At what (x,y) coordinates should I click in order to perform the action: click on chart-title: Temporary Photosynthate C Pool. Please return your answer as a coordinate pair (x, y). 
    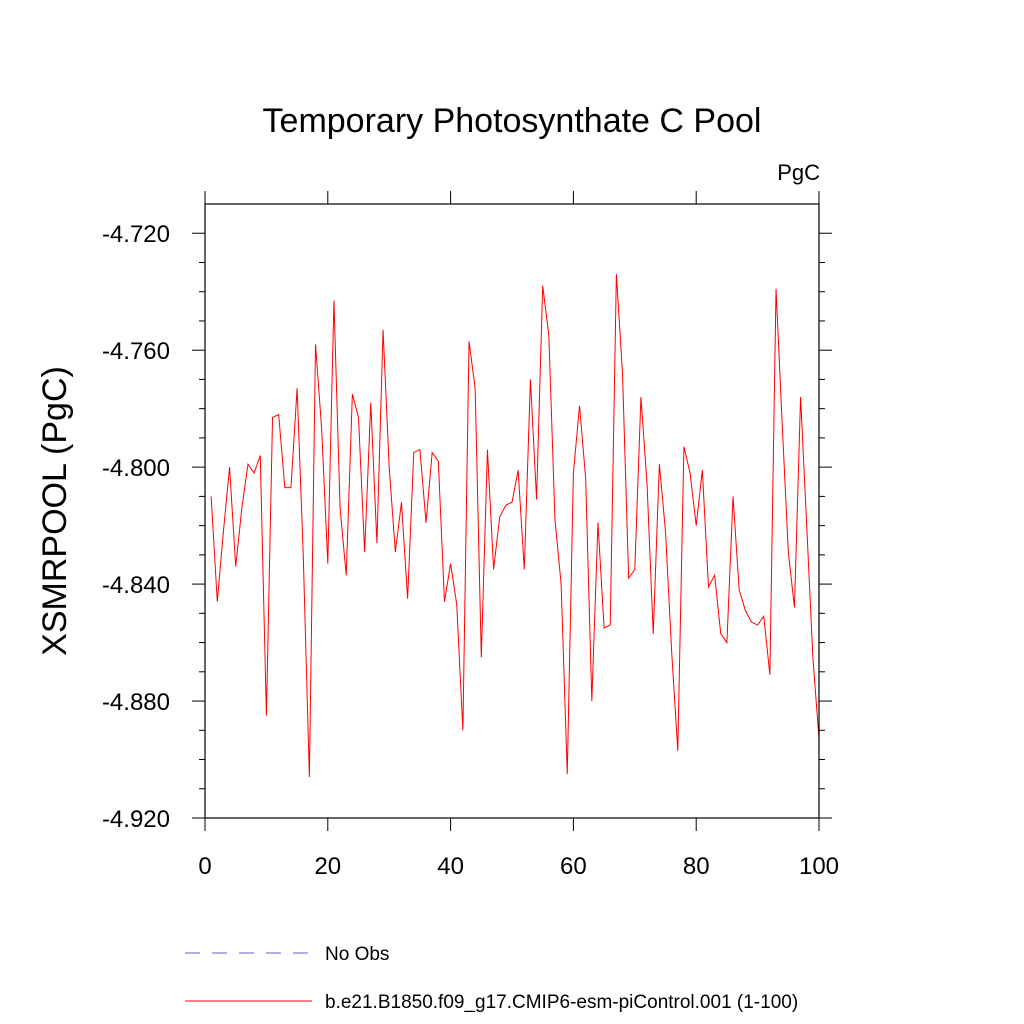
    Looking at the image, I should click on (512, 121).